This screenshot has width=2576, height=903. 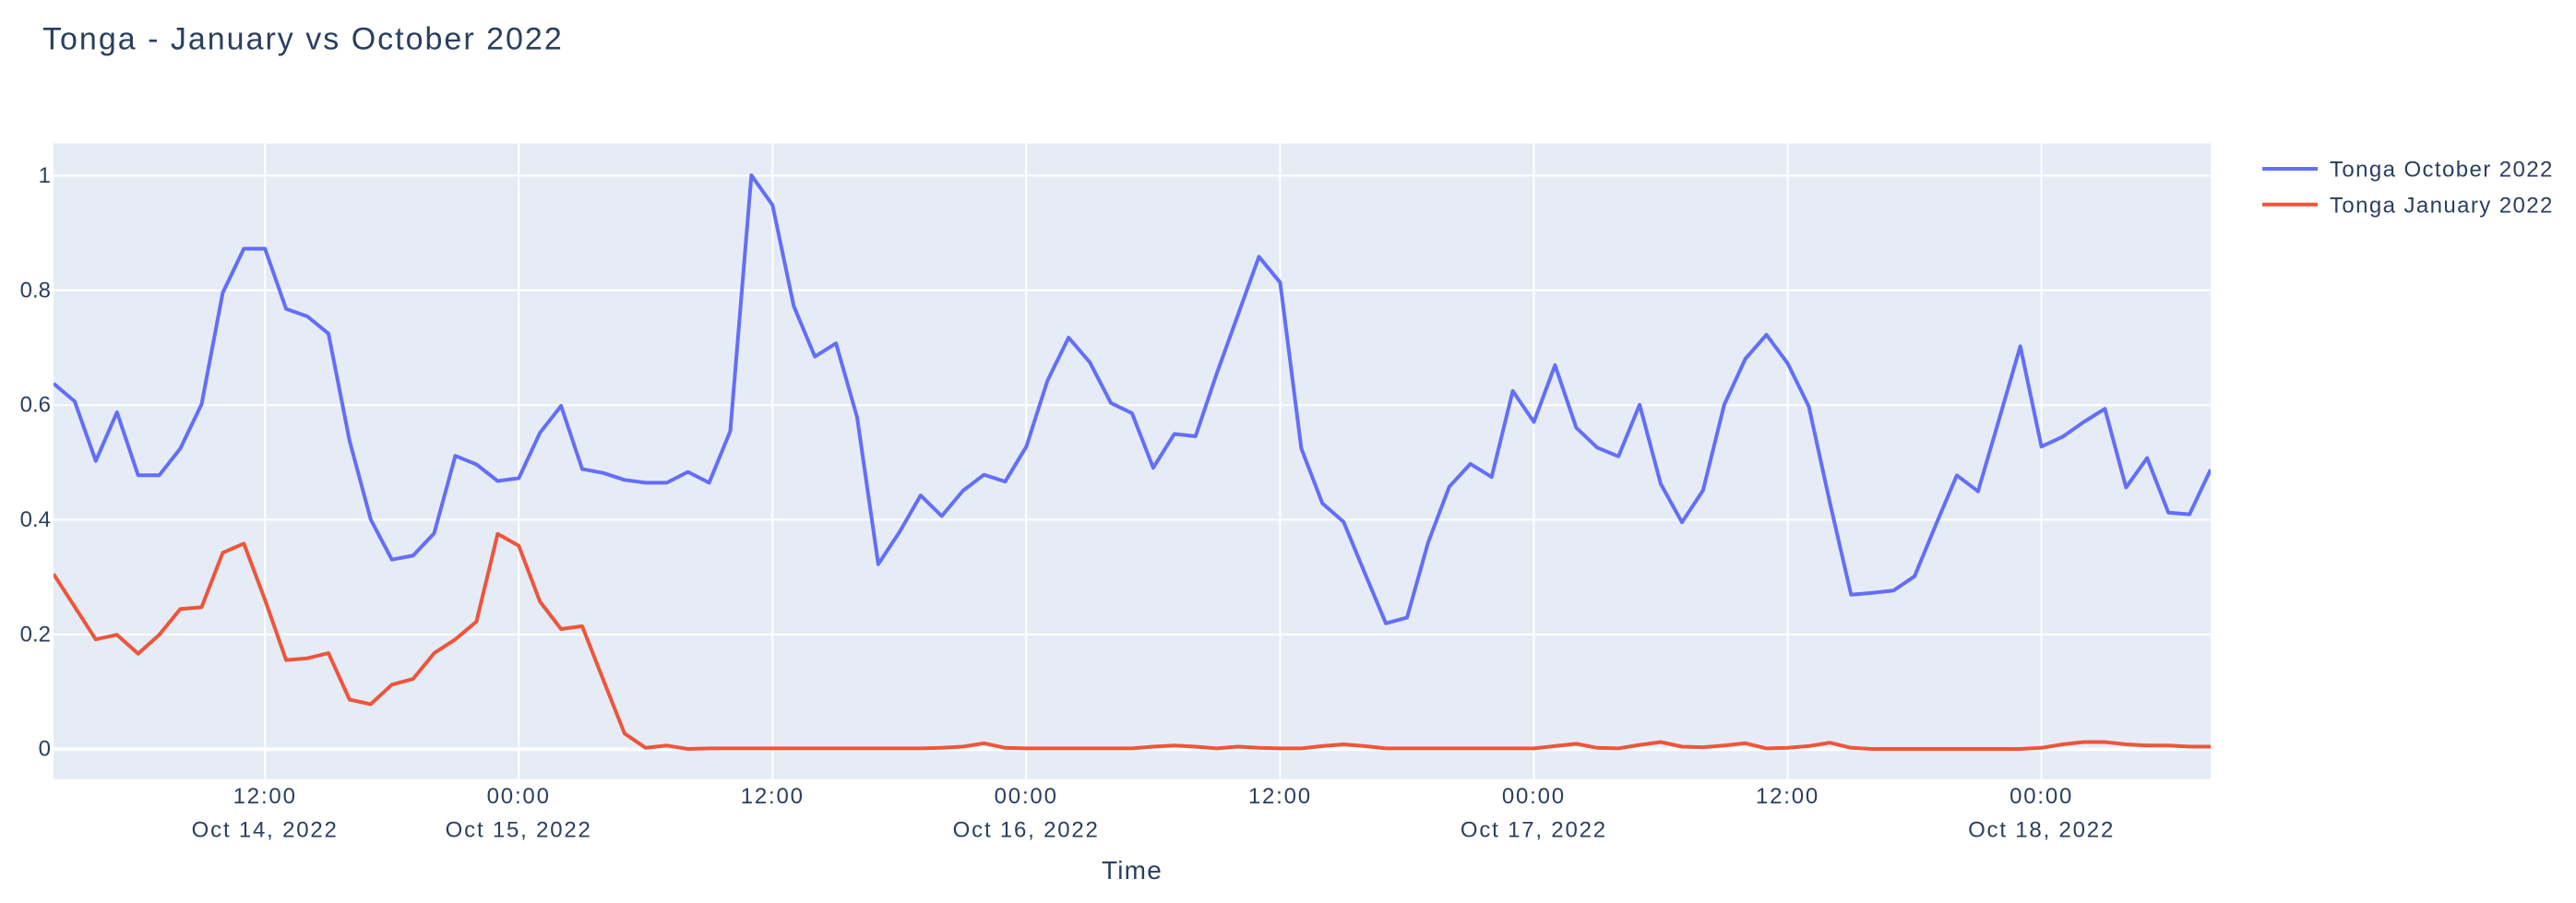 I want to click on svg-text: Oct 14, 2022, so click(x=265, y=829).